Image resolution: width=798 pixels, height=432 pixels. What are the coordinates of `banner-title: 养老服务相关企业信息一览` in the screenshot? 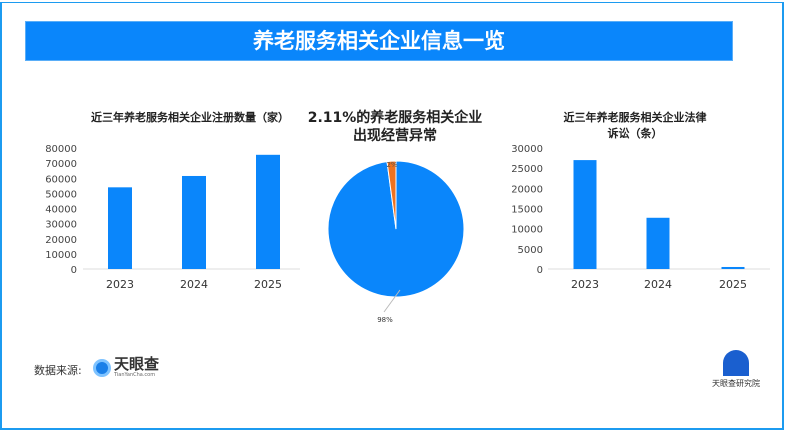 It's located at (379, 41).